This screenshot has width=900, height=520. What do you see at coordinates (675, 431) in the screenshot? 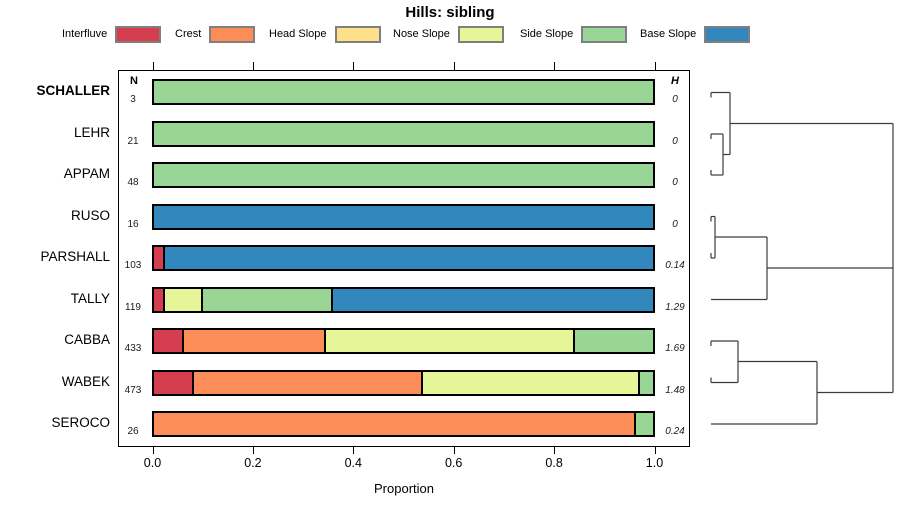
I see `h-value: 0.24` at bounding box center [675, 431].